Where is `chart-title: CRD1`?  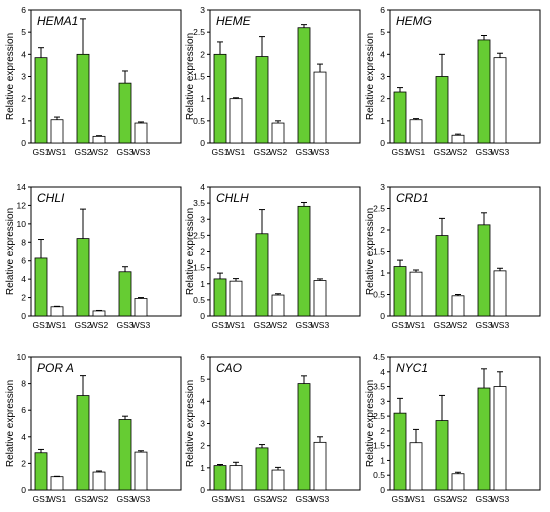
chart-title: CRD1 is located at coordinates (412, 198).